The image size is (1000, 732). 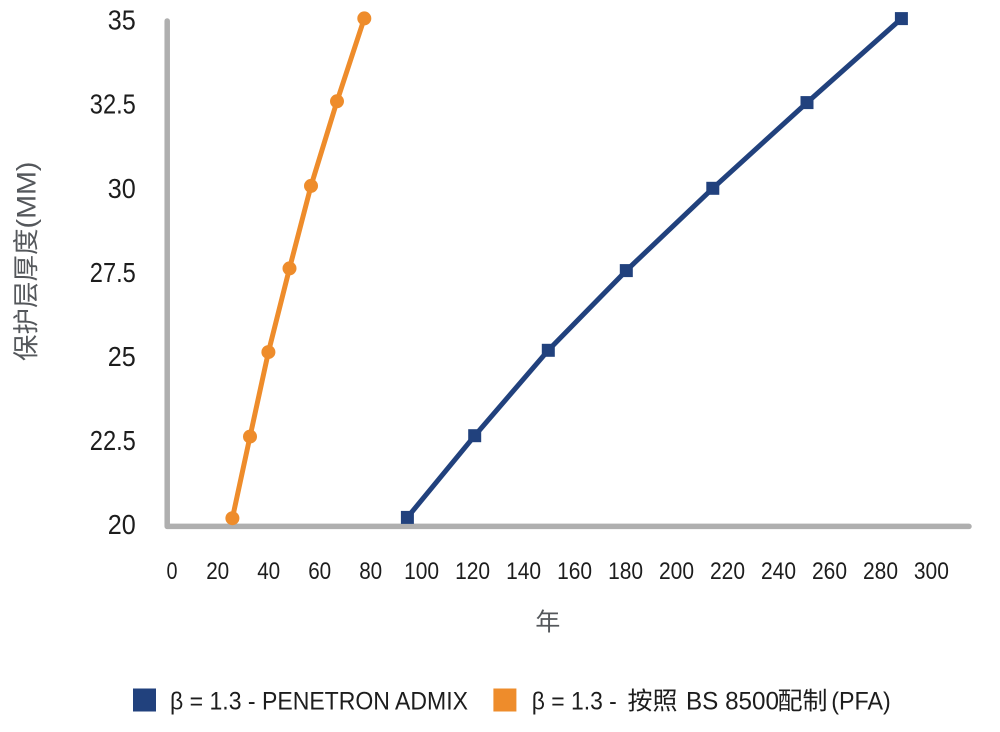 I want to click on svg-text: 160, so click(x=574, y=571).